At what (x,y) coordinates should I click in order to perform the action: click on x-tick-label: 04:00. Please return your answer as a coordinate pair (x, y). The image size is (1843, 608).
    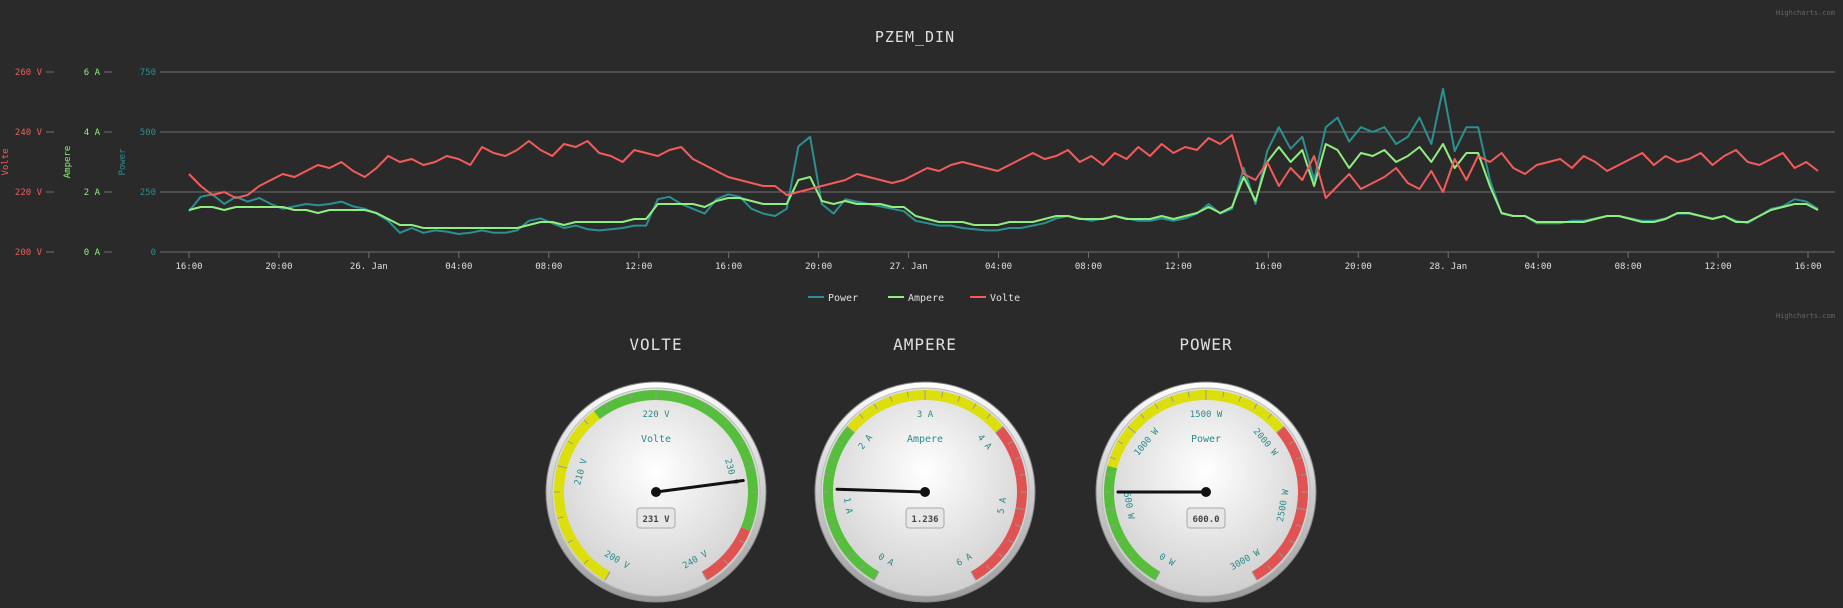
    Looking at the image, I should click on (458, 267).